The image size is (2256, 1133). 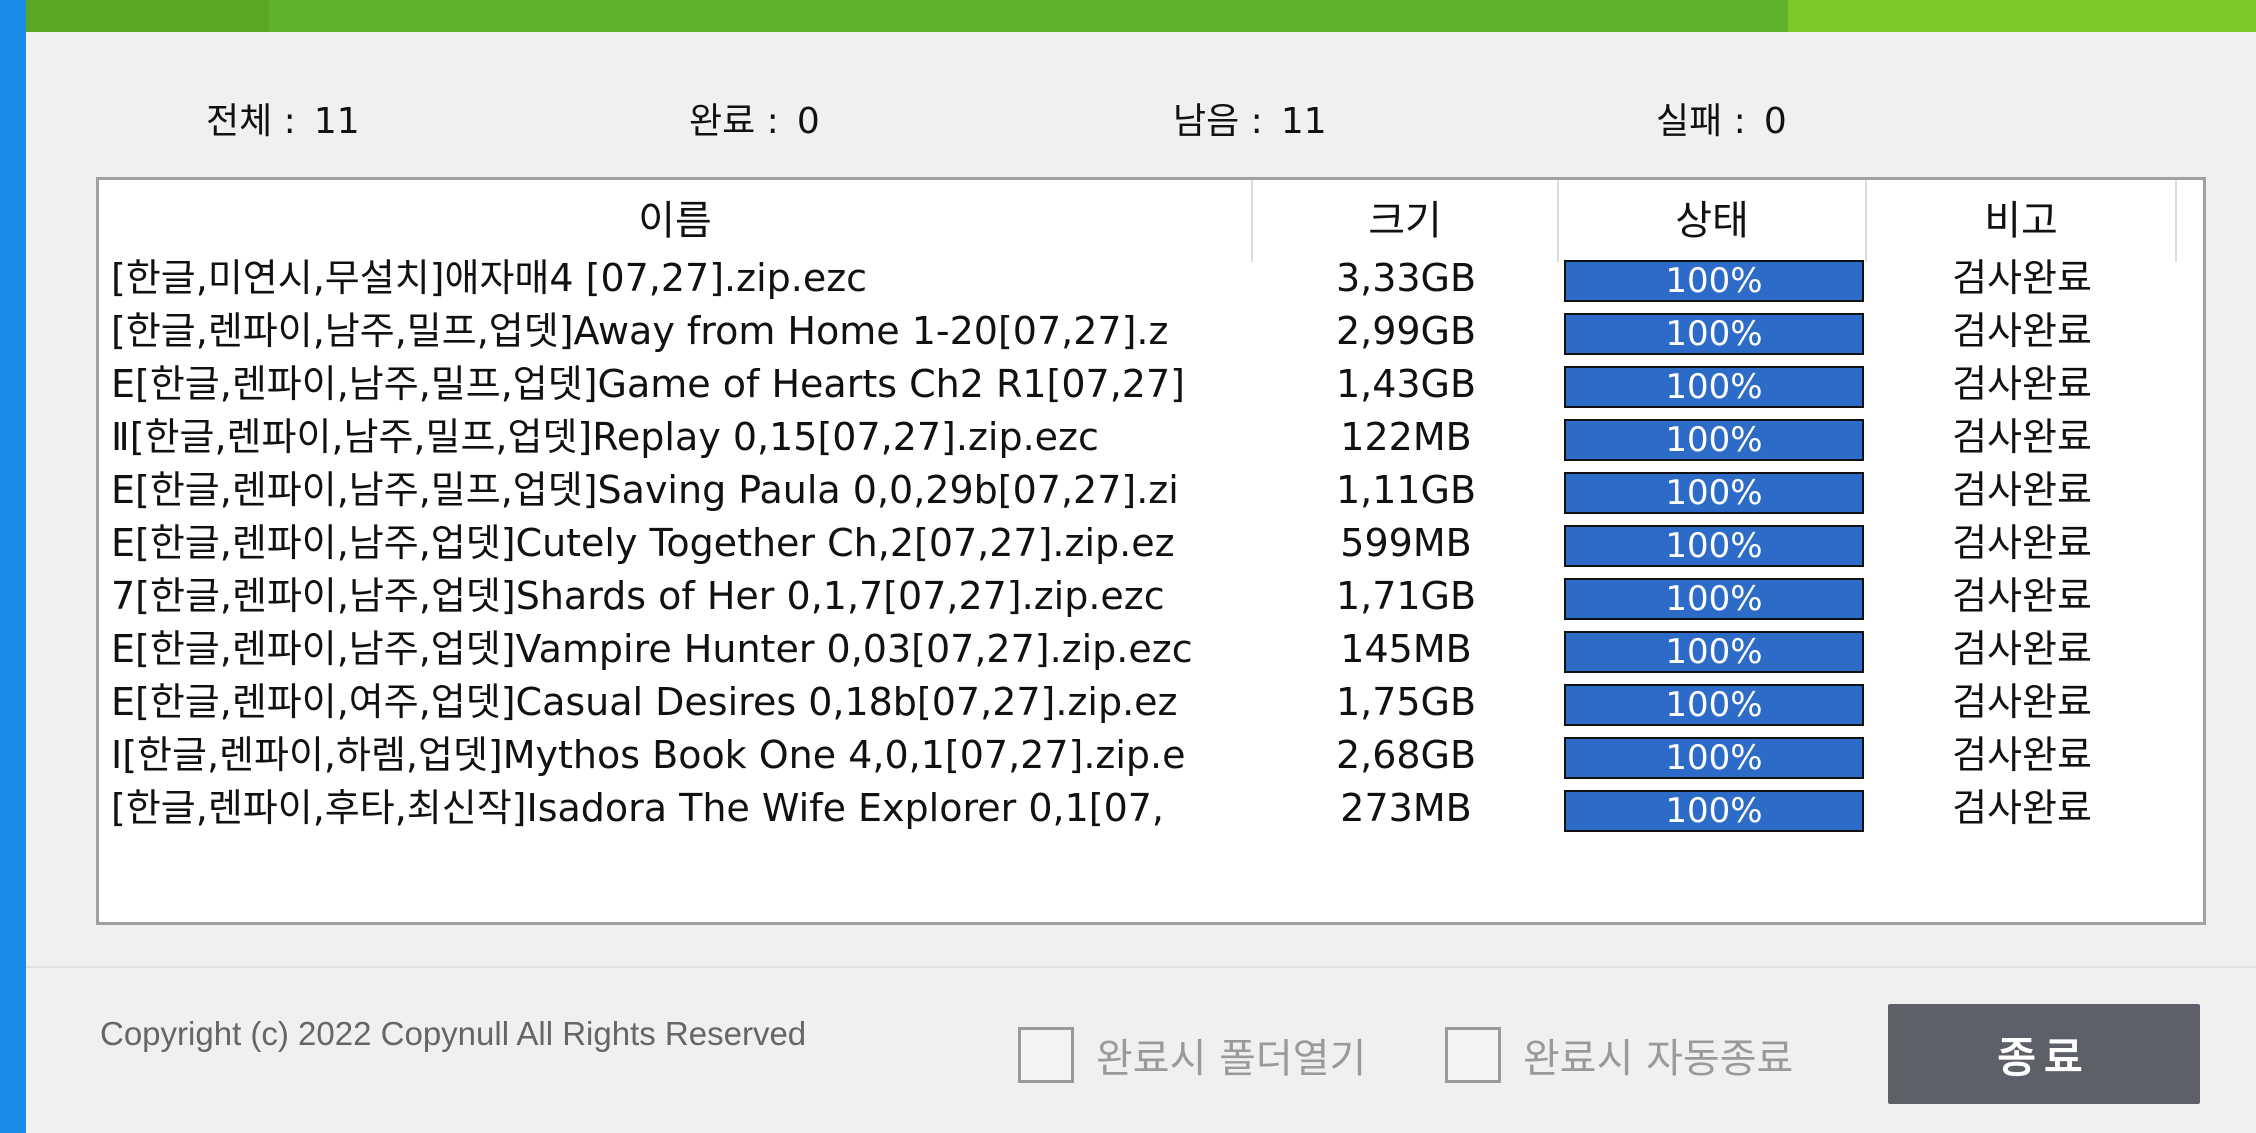 What do you see at coordinates (1775, 121) in the screenshot?
I see `failed-value: 0` at bounding box center [1775, 121].